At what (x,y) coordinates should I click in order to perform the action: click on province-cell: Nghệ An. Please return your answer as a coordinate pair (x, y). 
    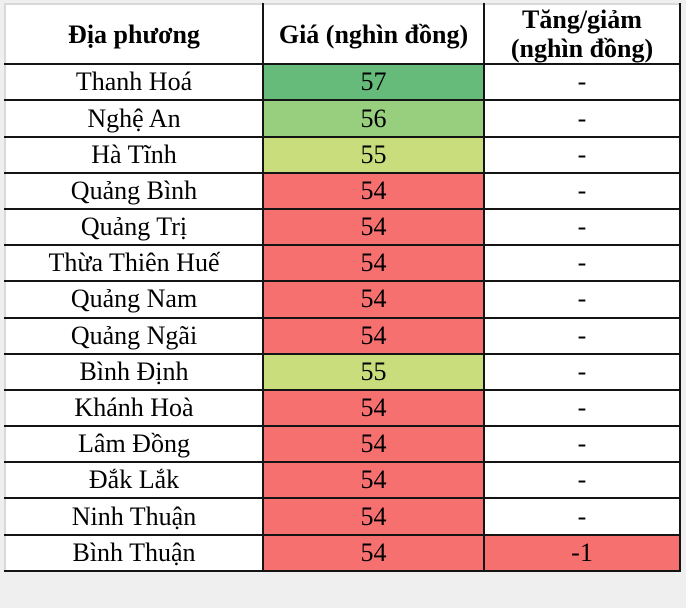
    Looking at the image, I should click on (134, 118).